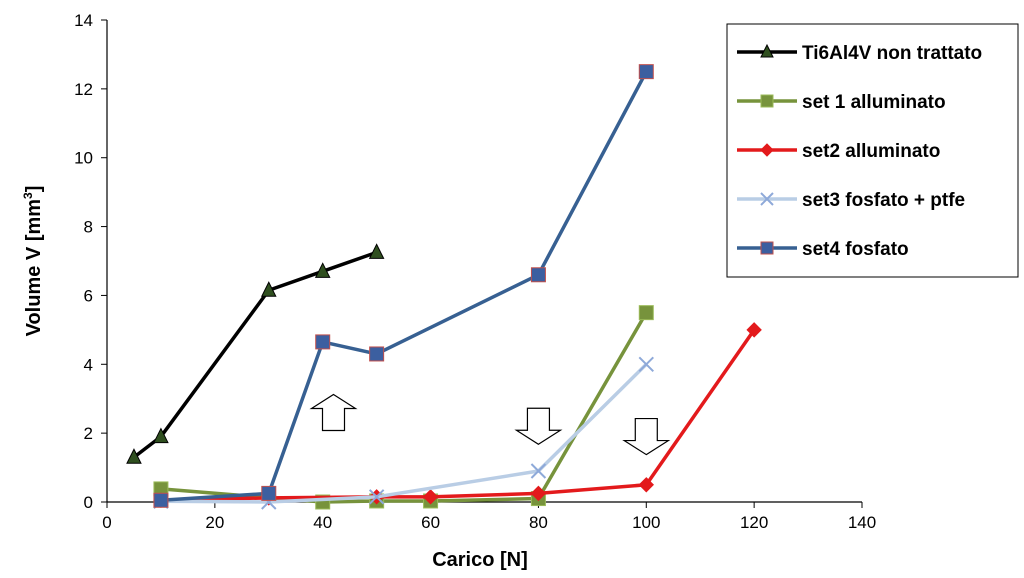 This screenshot has height=578, width=1024. What do you see at coordinates (83, 158) in the screenshot?
I see `y-tick-label: 10` at bounding box center [83, 158].